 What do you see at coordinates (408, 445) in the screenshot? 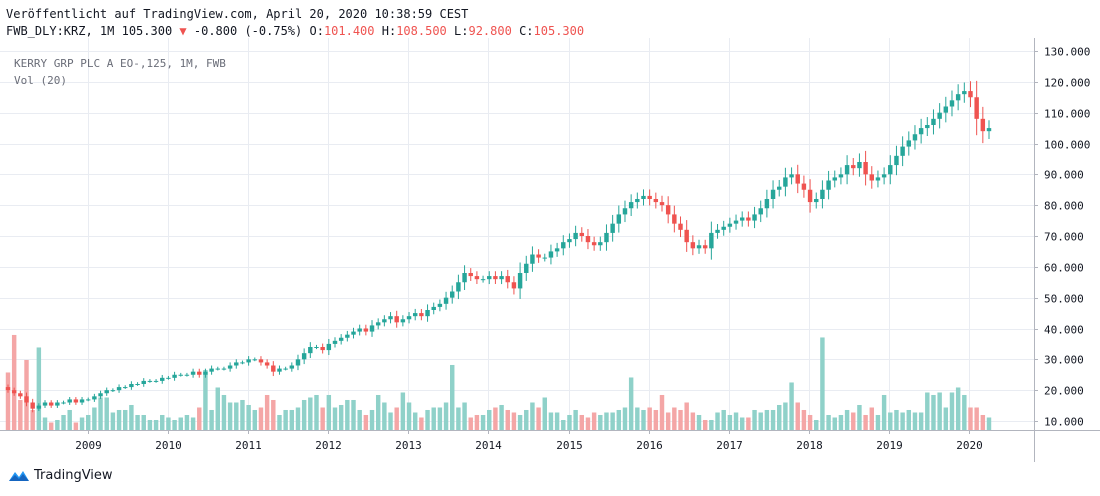
I see `time-tick-label: 2013` at bounding box center [408, 445].